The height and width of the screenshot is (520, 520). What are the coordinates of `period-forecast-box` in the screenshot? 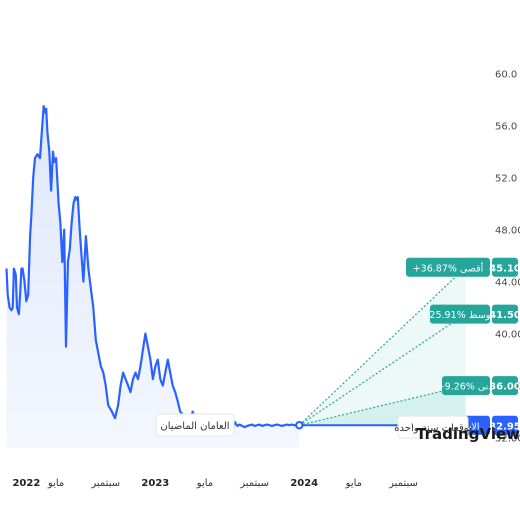 It's located at (433, 427).